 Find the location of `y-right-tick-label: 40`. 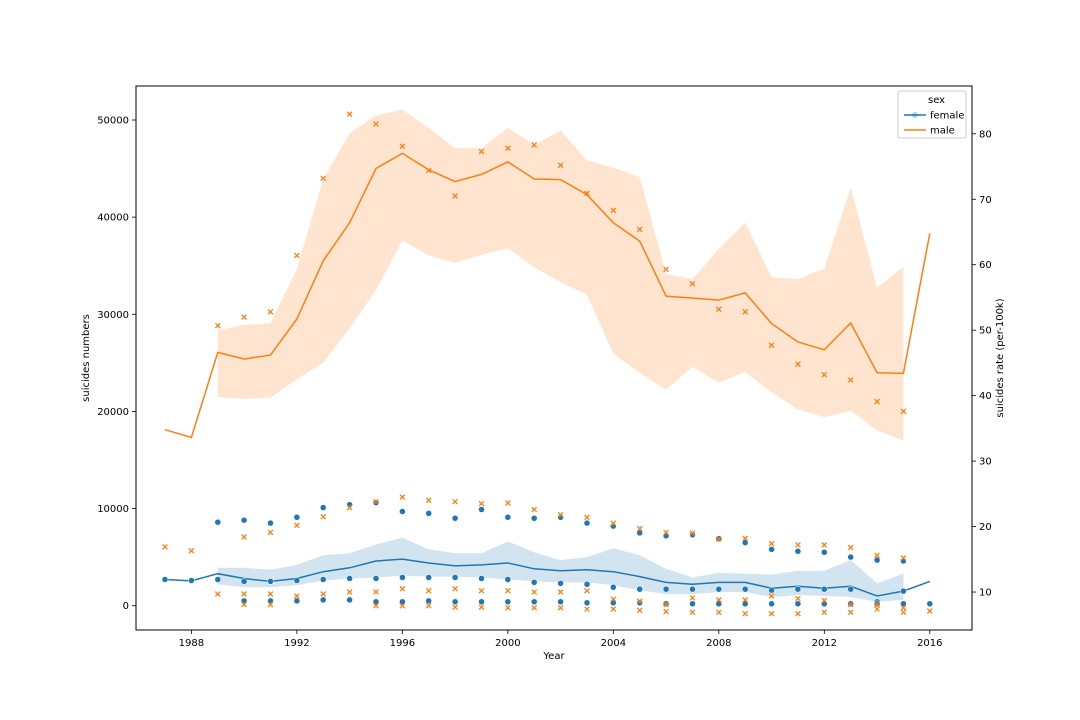

y-right-tick-label: 40 is located at coordinates (985, 396).